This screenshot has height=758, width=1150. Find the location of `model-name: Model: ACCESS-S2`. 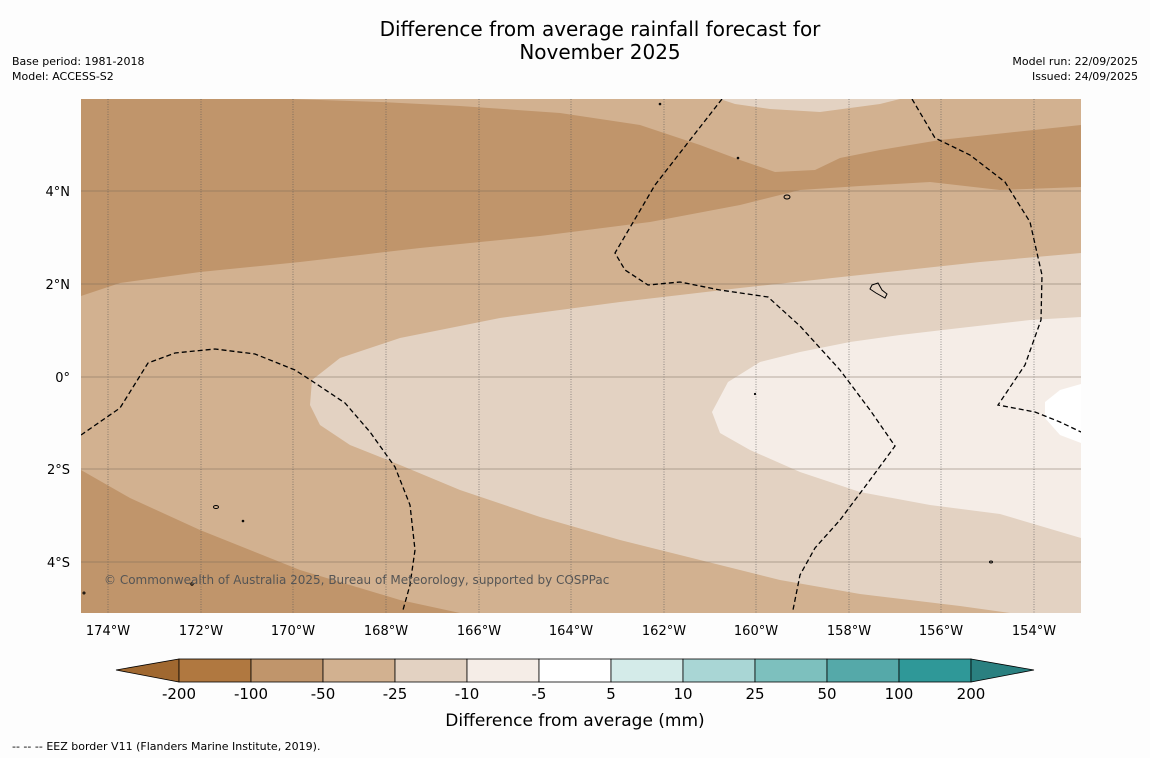

model-name: Model: ACCESS-S2 is located at coordinates (63, 76).